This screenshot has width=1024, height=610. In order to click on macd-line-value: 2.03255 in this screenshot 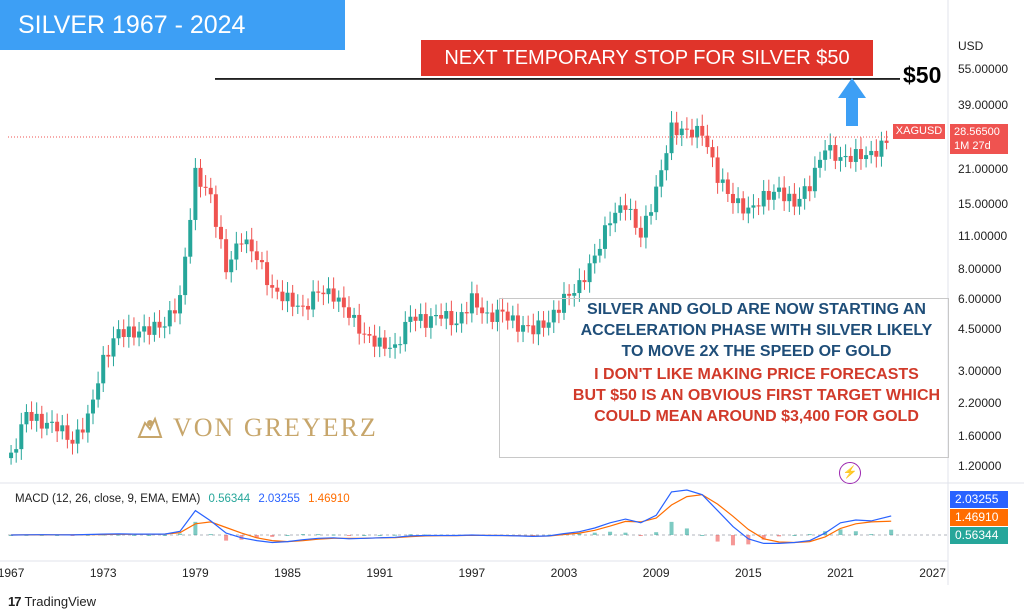, I will do `click(279, 499)`.